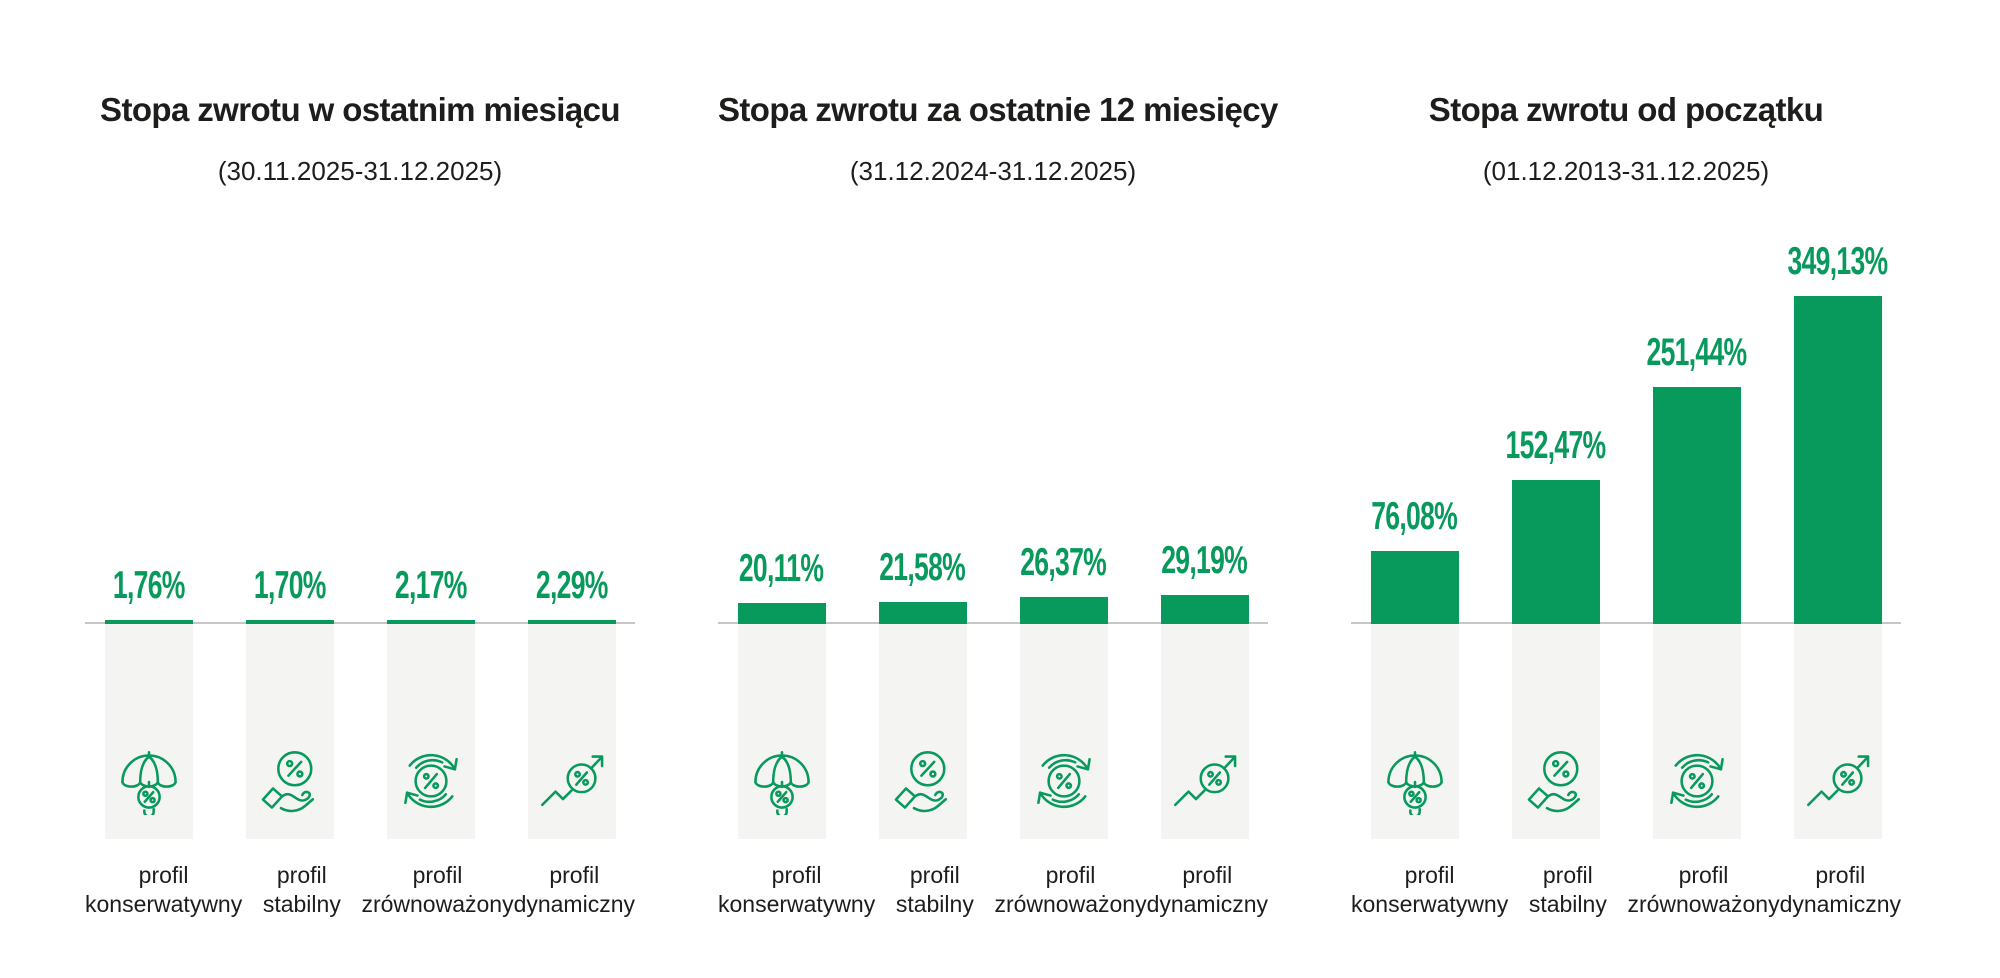 The image size is (2000, 978). What do you see at coordinates (289, 585) in the screenshot?
I see `bar-value-label: 1,70%` at bounding box center [289, 585].